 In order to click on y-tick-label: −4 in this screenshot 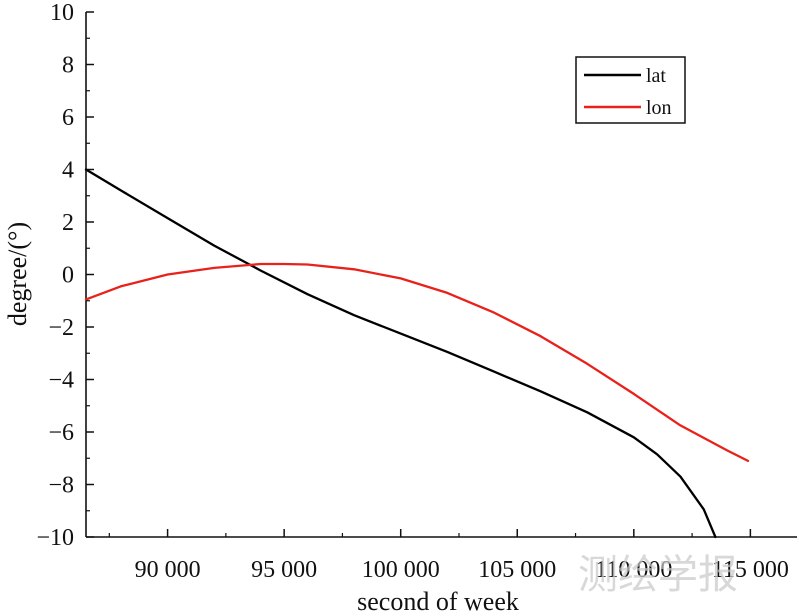, I will do `click(61, 381)`.